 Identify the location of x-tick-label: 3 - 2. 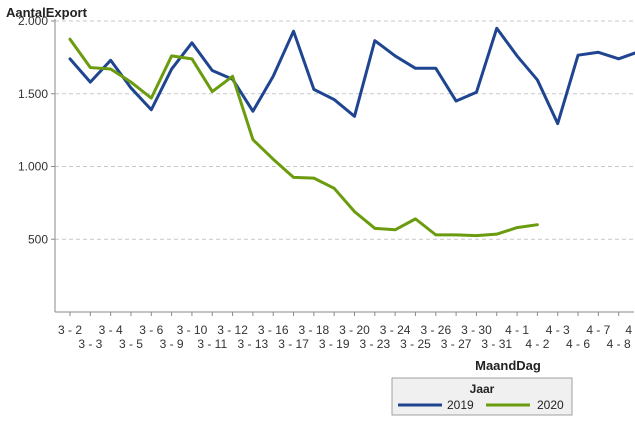
(70, 330).